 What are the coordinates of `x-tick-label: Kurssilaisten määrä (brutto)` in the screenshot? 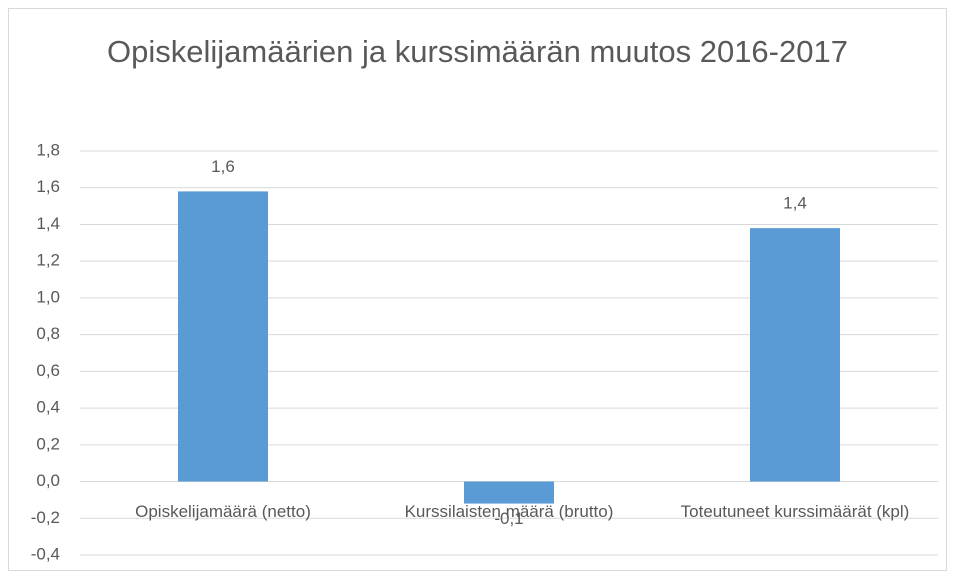 It's located at (509, 511).